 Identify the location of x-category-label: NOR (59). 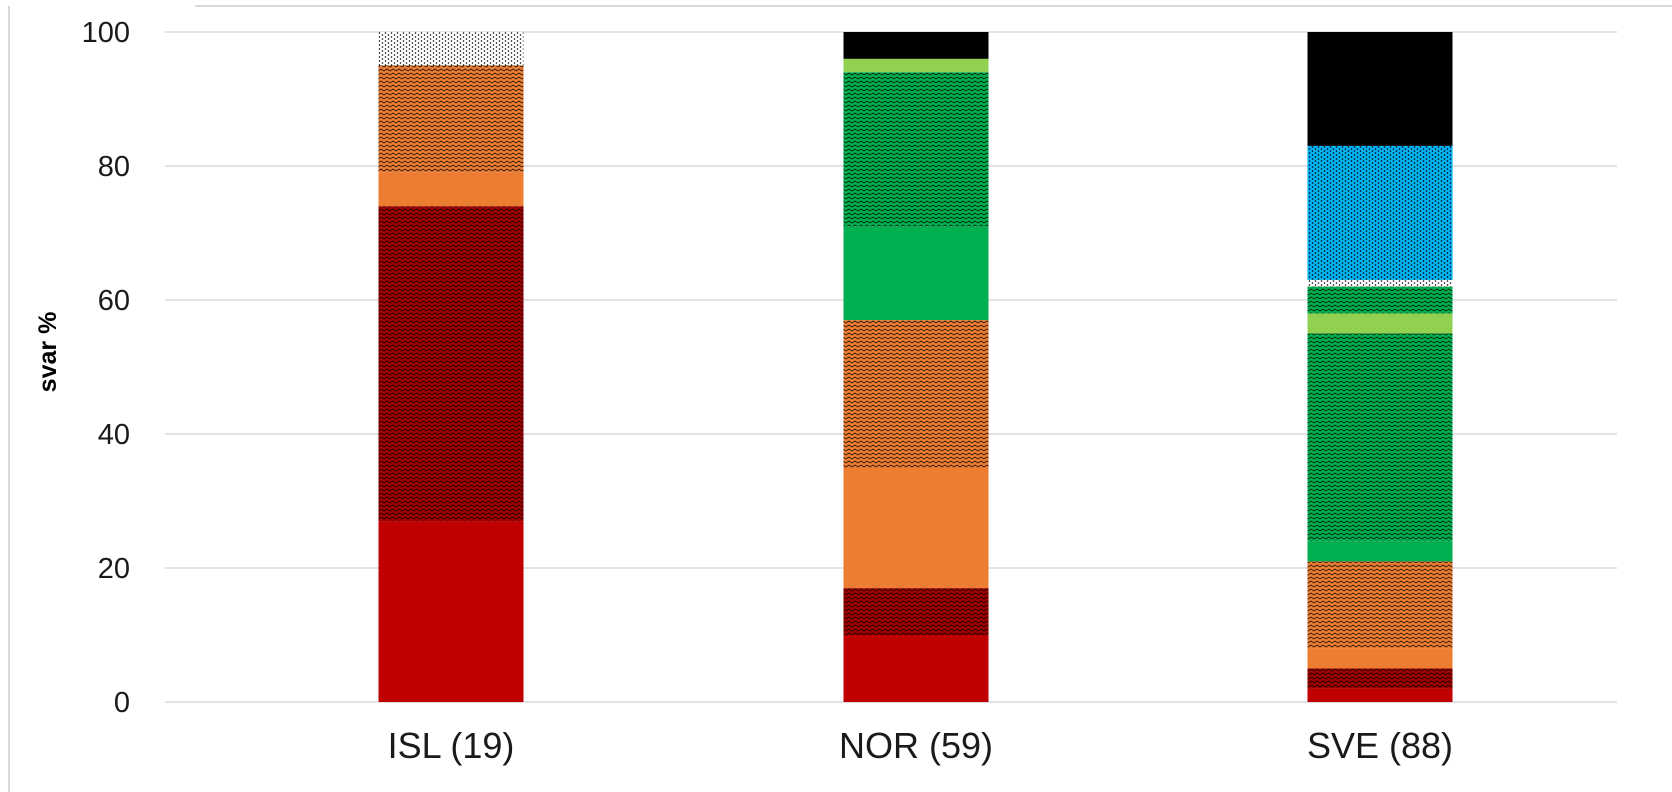
(916, 745).